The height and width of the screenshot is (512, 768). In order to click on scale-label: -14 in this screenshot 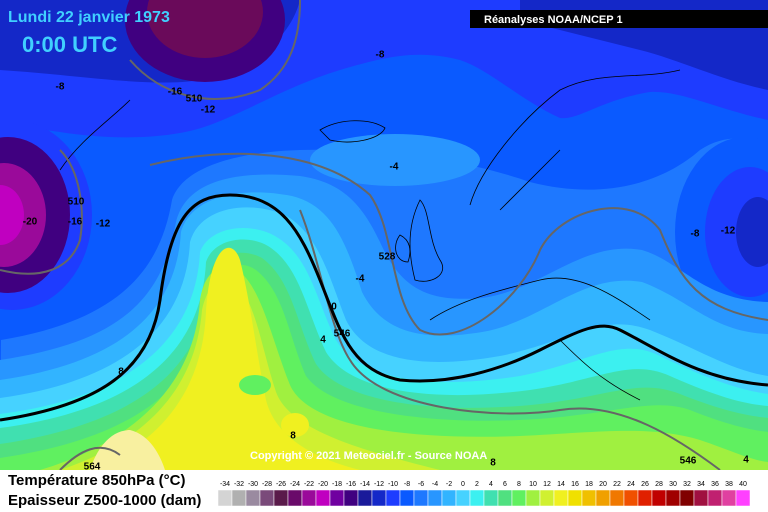, I will do `click(365, 484)`.